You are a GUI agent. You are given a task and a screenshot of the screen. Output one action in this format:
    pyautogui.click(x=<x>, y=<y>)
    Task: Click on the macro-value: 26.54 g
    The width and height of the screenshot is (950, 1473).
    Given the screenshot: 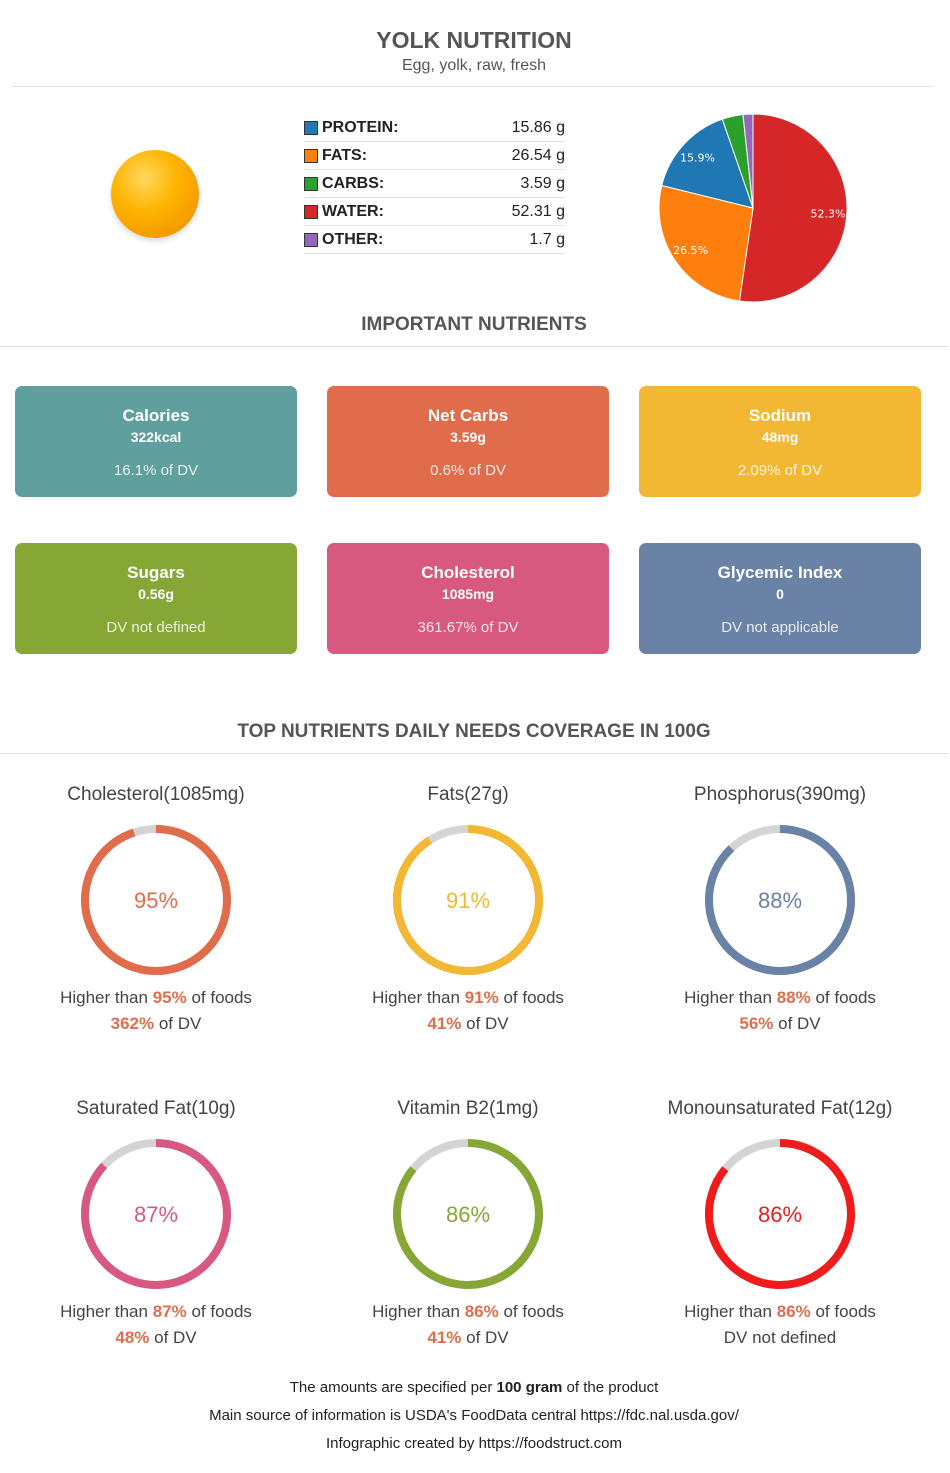 What is the action you would take?
    pyautogui.click(x=538, y=155)
    